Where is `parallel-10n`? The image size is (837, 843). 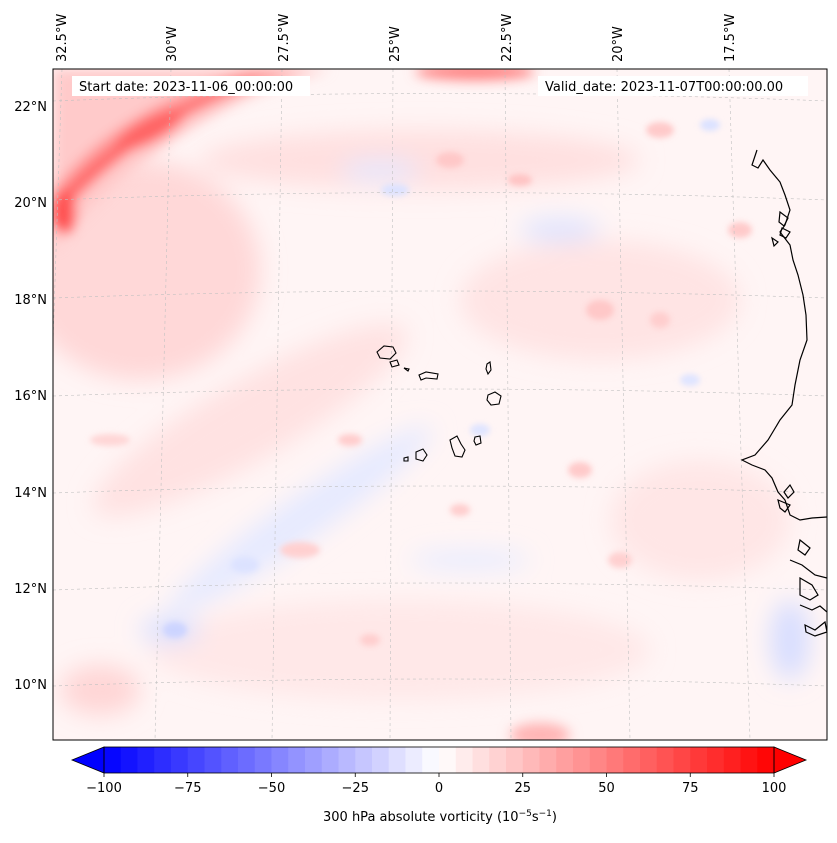 parallel-10n is located at coordinates (440, 682).